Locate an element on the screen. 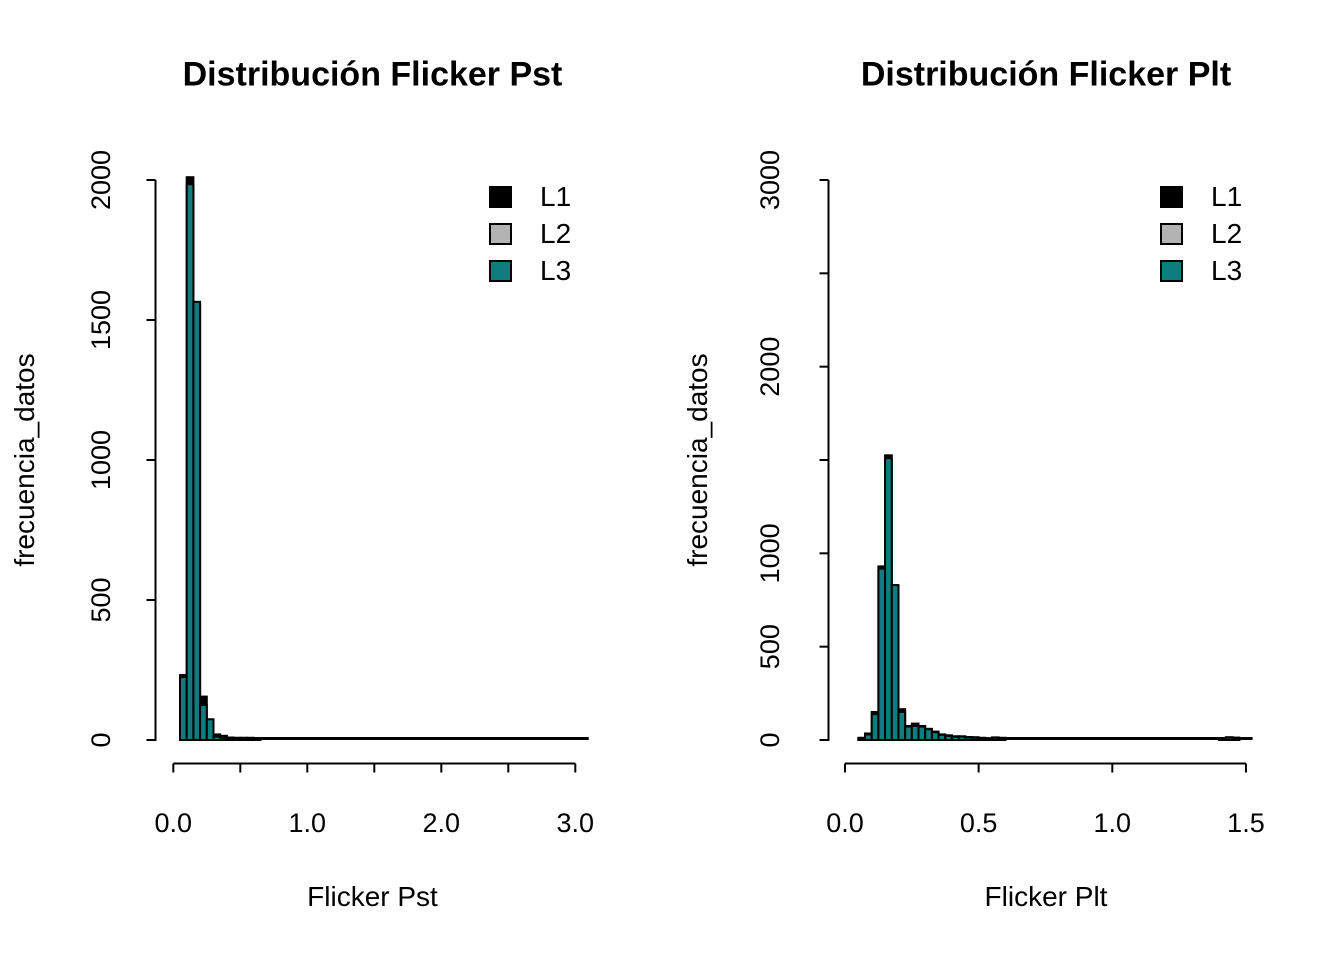 Image resolution: width=1344 pixels, height=960 pixels. chart-title-plt: Distribución Flicker Plt is located at coordinates (1046, 74).